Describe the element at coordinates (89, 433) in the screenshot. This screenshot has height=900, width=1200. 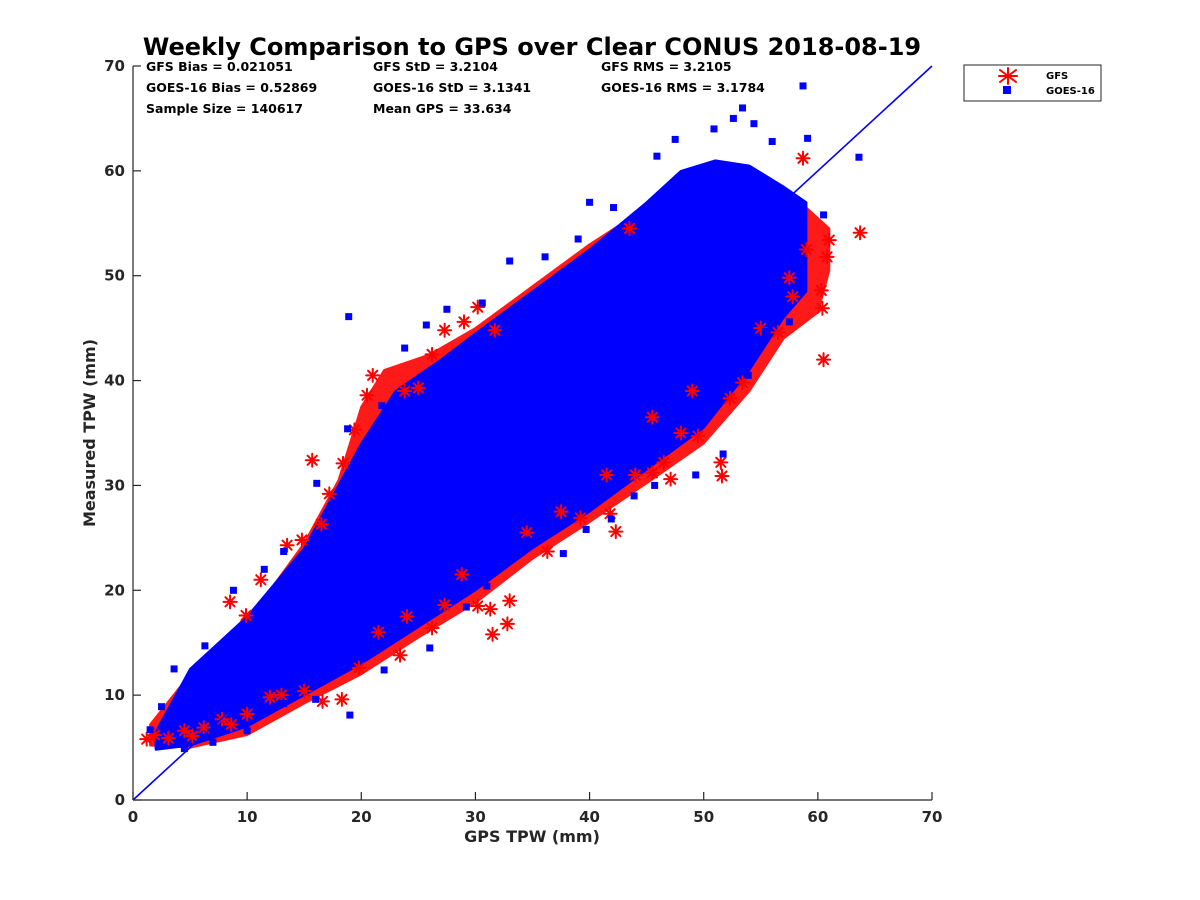
I see `y-axis-label: Measured TPW (mm)` at that location.